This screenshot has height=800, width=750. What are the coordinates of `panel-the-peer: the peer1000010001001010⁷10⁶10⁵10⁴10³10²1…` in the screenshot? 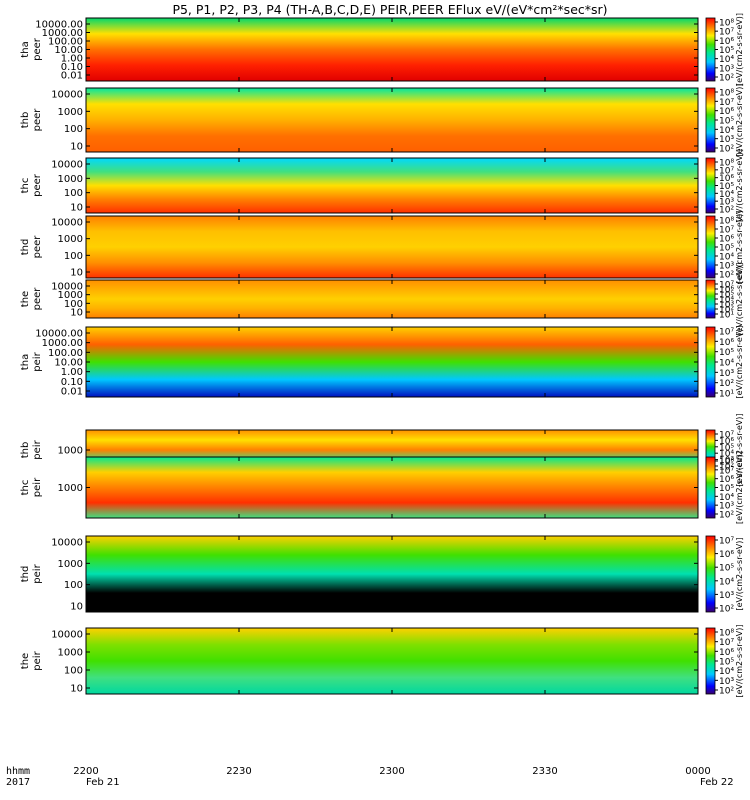 It's located at (382, 298).